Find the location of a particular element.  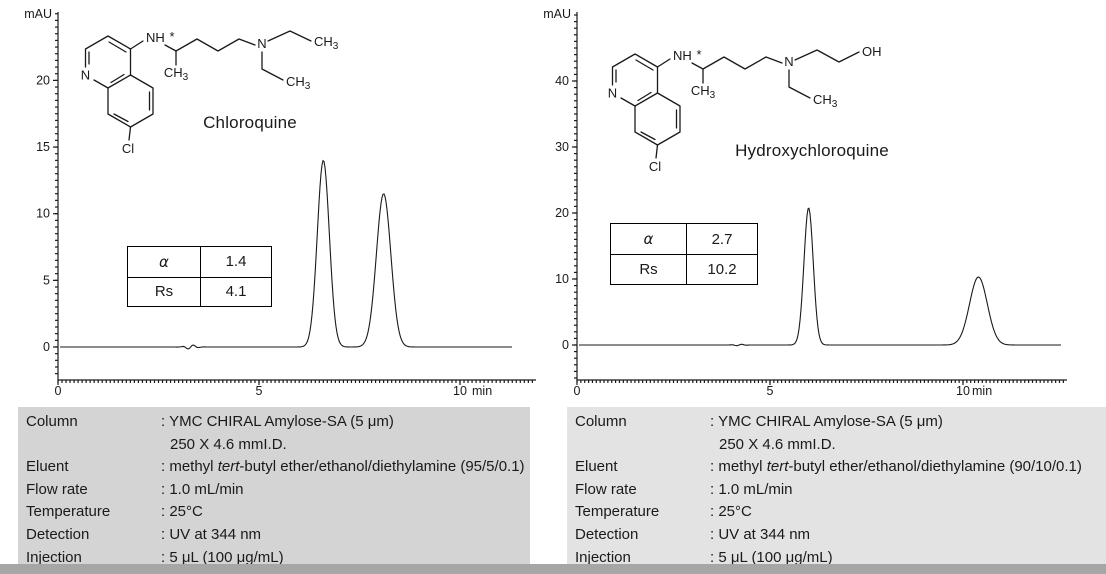

compound-title-right: Hydroxychloroquine is located at coordinates (812, 150).